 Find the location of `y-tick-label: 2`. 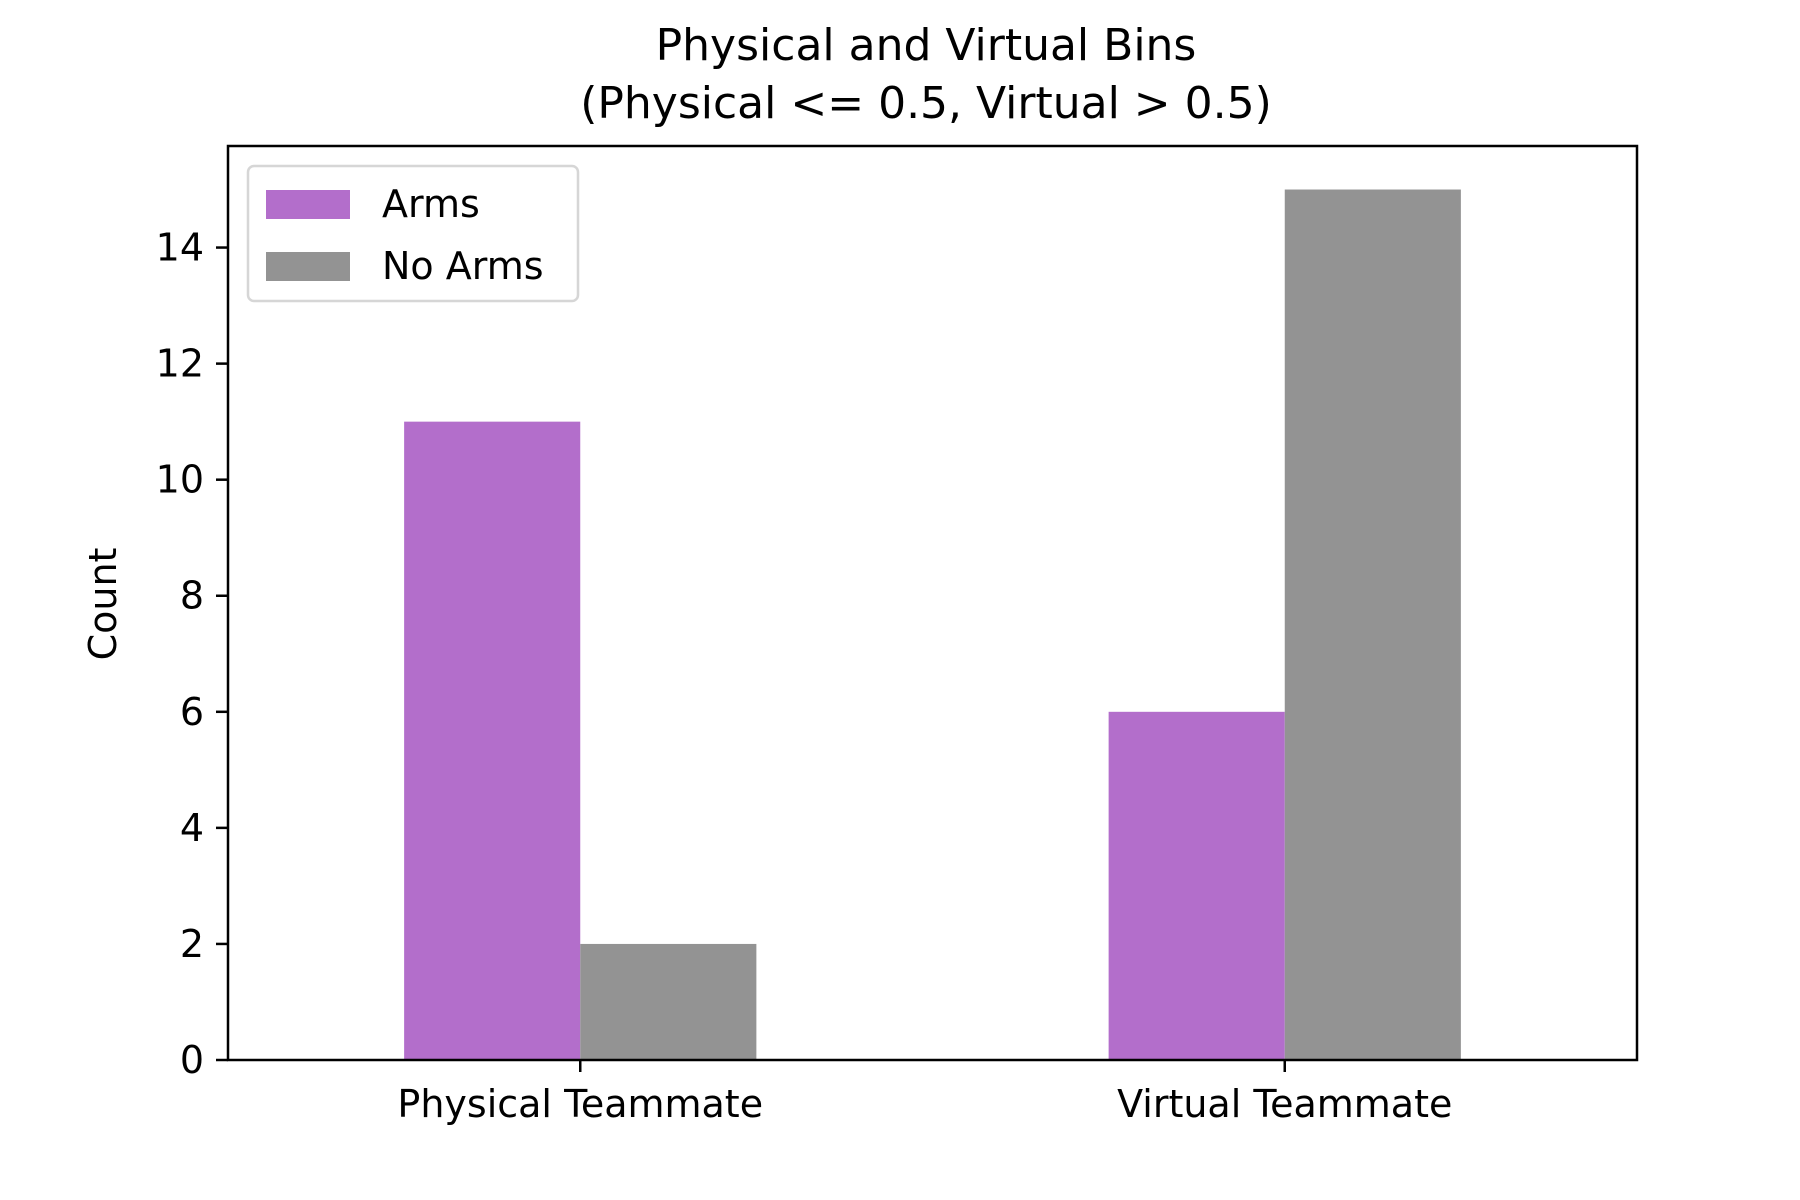

y-tick-label: 2 is located at coordinates (192, 944).